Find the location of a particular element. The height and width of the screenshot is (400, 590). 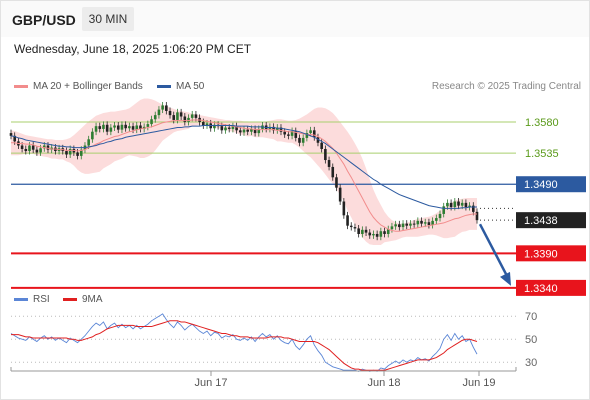

timeframe-button: 30 MIN is located at coordinates (108, 19).